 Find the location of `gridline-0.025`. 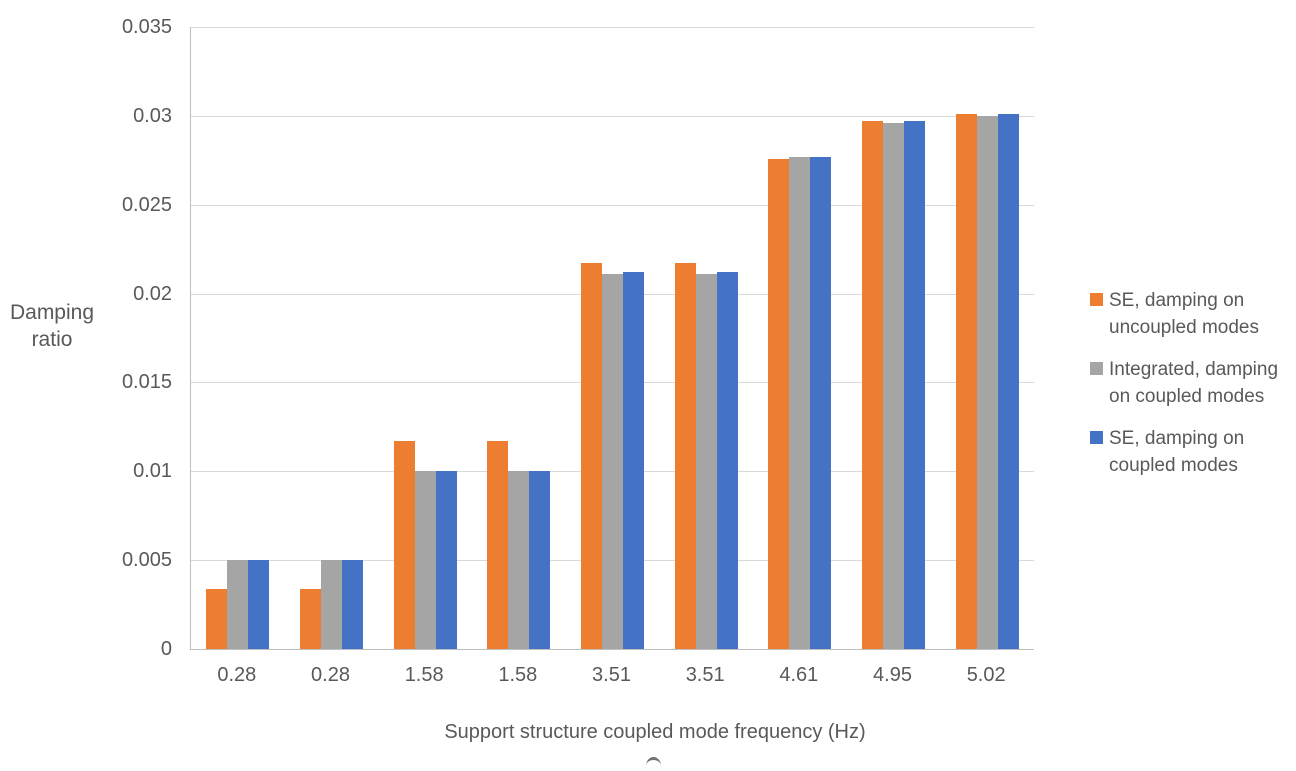

gridline-0.025 is located at coordinates (612, 205).